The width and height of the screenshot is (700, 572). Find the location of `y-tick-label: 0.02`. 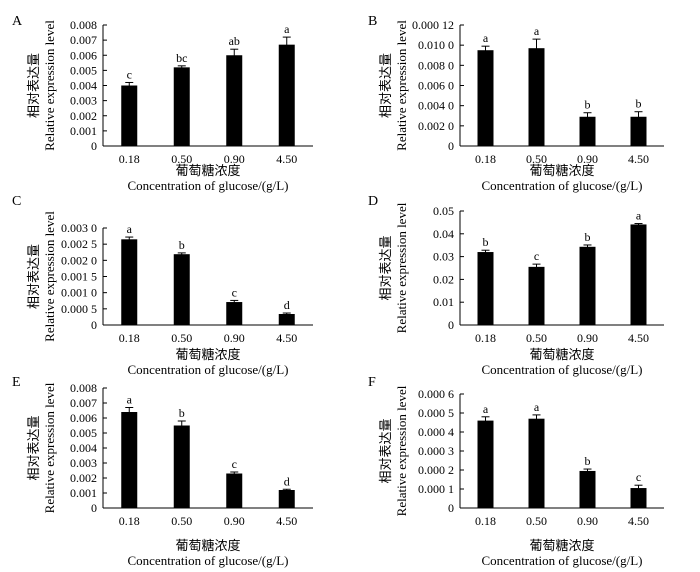

y-tick-label: 0.02 is located at coordinates (443, 279).